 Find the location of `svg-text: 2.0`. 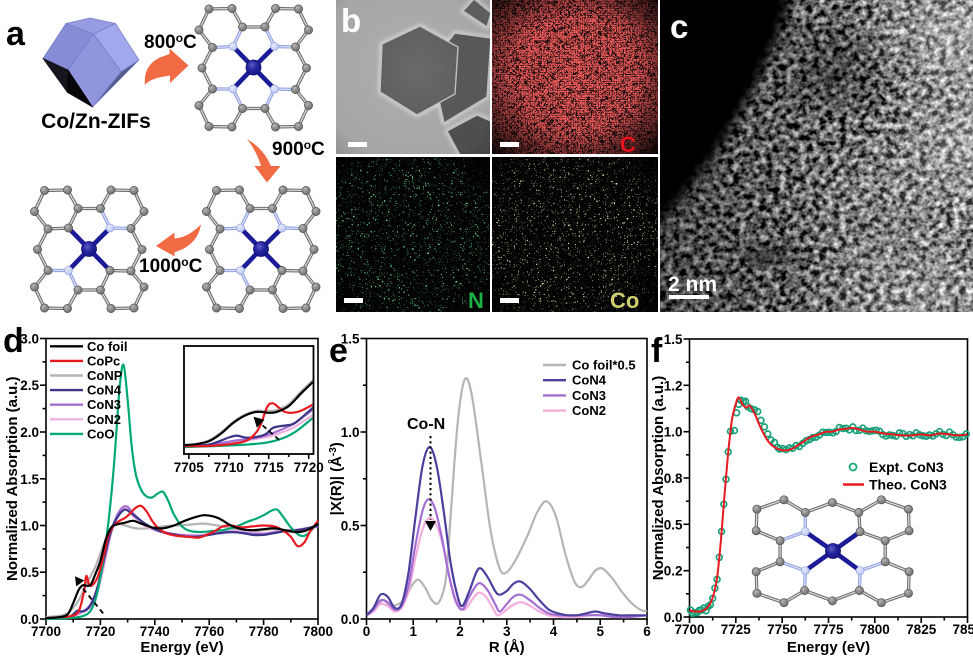

svg-text: 2.0 is located at coordinates (29, 432).